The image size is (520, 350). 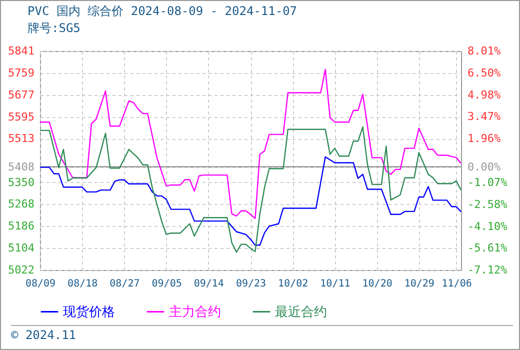 I want to click on y2-tick-label: 1.96%, so click(x=484, y=139).